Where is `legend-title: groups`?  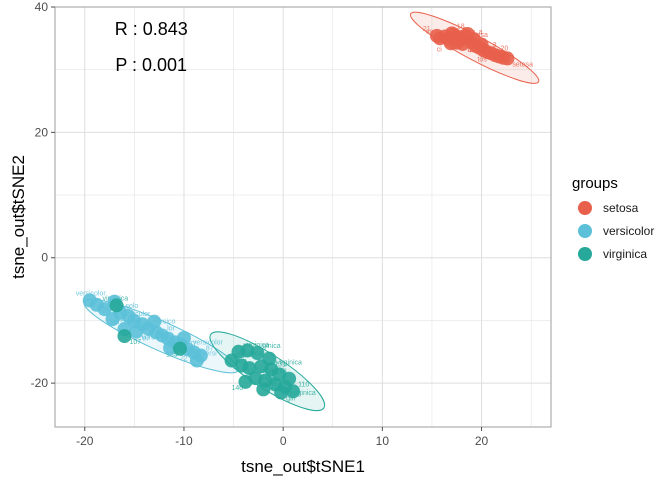 legend-title: groups is located at coordinates (595, 183).